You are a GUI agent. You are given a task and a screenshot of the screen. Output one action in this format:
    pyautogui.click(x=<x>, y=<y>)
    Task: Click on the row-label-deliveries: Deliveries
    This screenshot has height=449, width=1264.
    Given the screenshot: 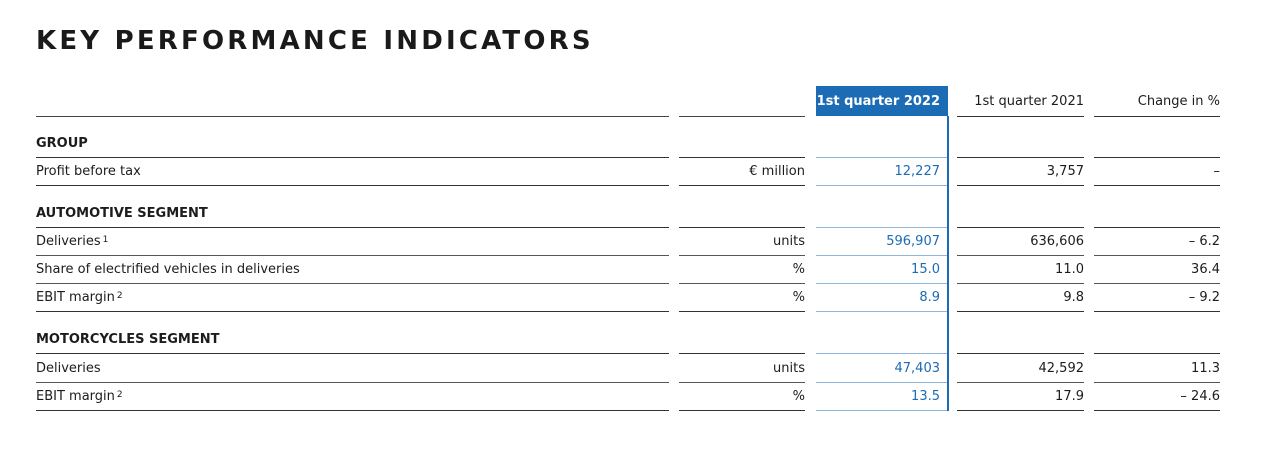 What is the action you would take?
    pyautogui.click(x=352, y=369)
    